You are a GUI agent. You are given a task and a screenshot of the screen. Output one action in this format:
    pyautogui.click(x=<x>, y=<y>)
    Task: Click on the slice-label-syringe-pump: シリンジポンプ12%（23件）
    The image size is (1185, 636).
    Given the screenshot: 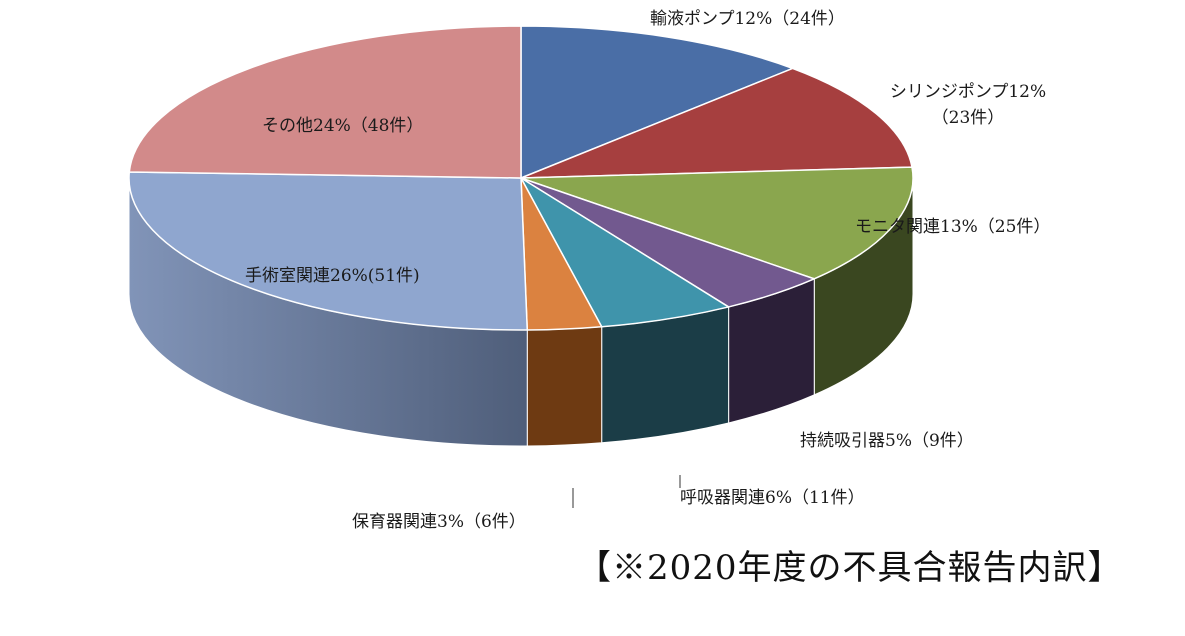 What is the action you would take?
    pyautogui.click(x=968, y=105)
    